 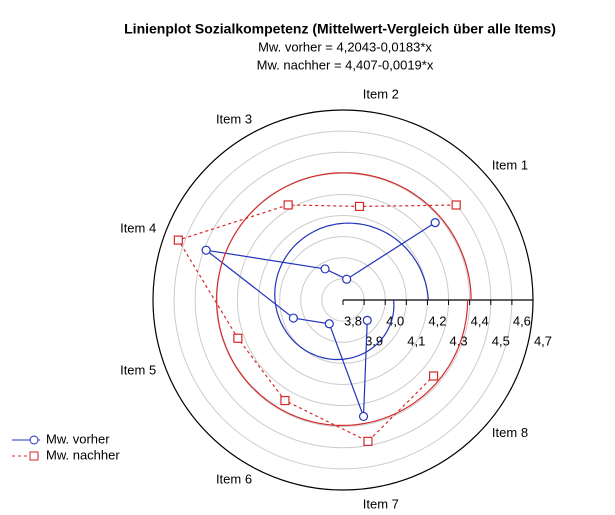 What do you see at coordinates (138, 227) in the screenshot?
I see `category-label: Item 4` at bounding box center [138, 227].